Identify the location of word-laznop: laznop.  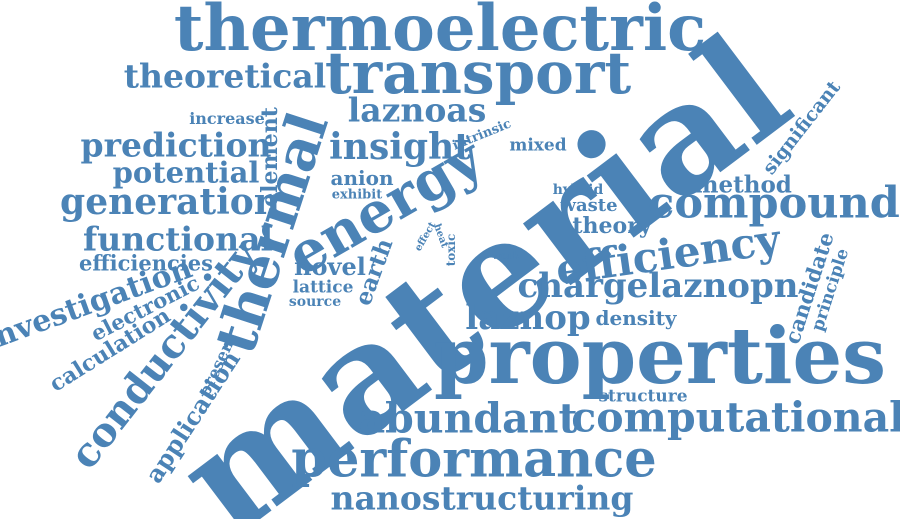
(528, 318).